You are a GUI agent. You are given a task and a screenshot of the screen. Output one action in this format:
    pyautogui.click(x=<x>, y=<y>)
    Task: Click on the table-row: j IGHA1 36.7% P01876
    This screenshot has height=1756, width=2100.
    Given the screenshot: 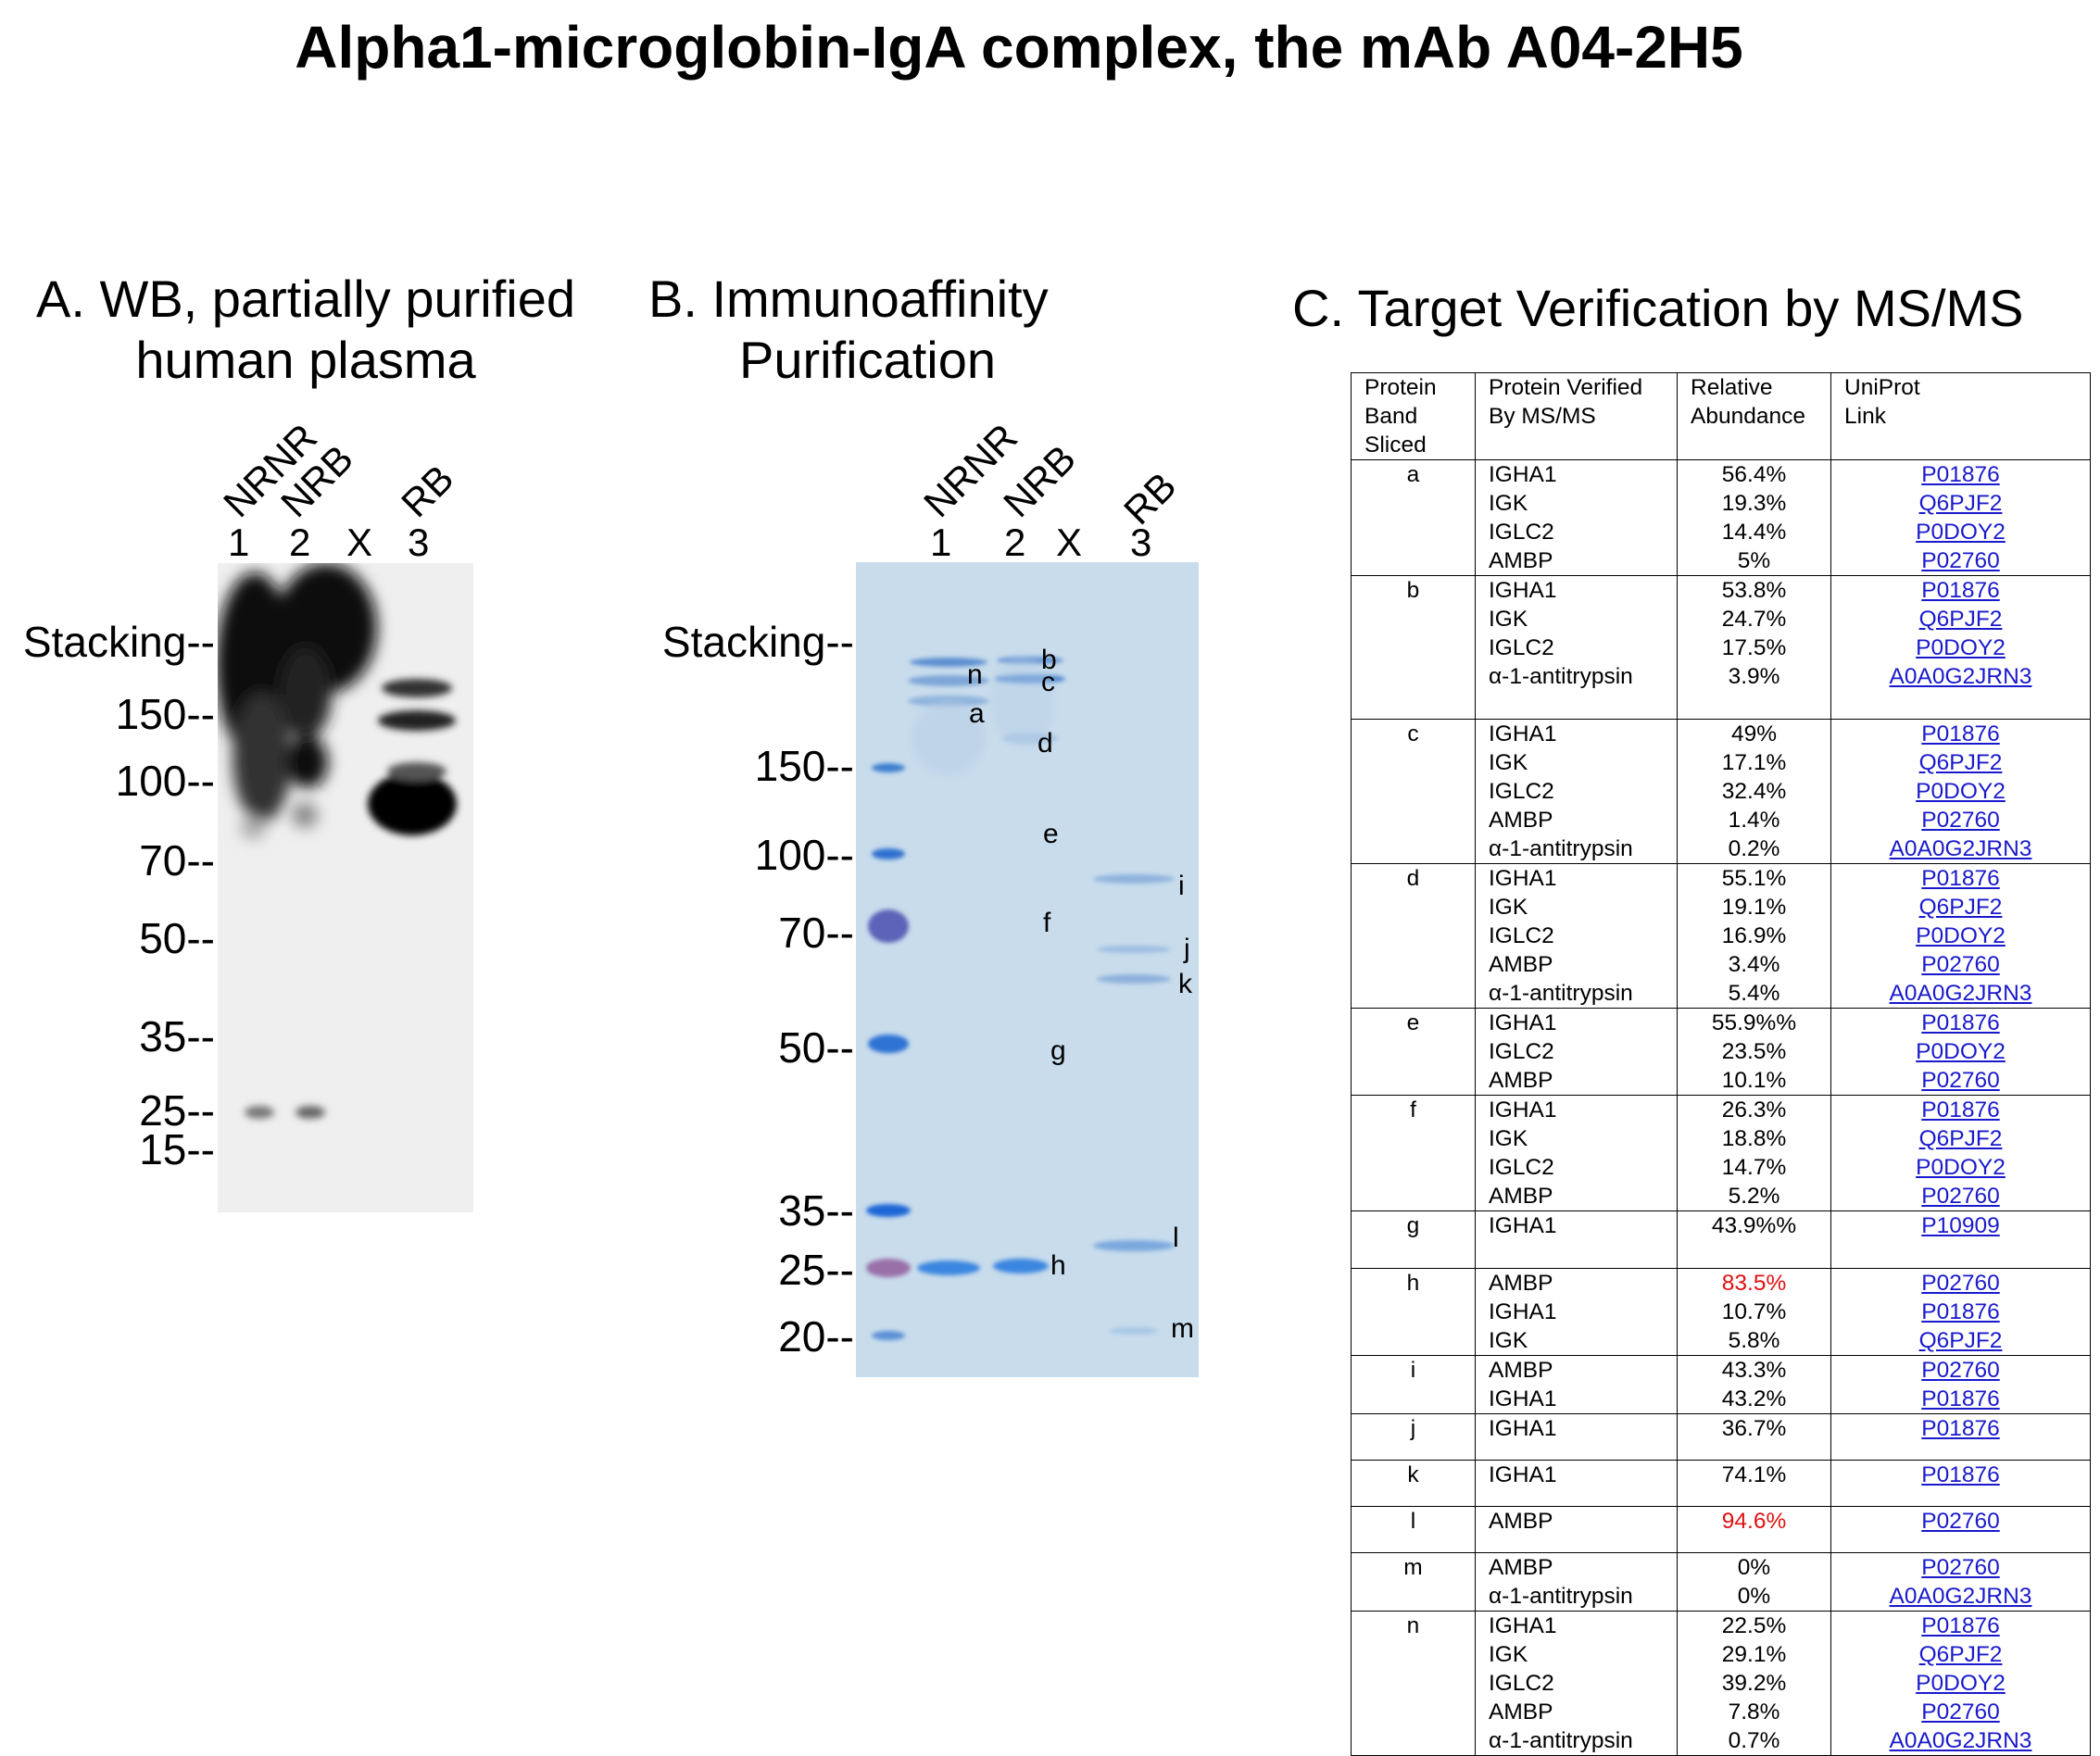 What is the action you would take?
    pyautogui.click(x=1721, y=1437)
    